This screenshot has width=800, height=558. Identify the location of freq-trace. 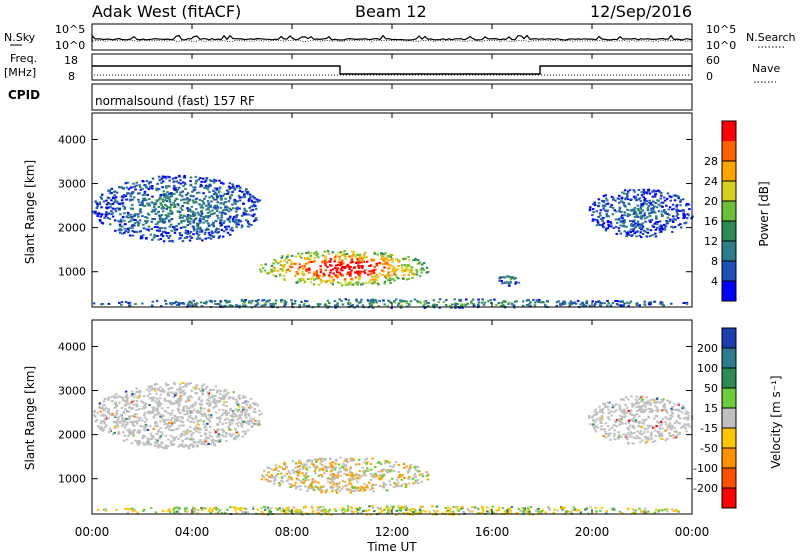
(392, 70).